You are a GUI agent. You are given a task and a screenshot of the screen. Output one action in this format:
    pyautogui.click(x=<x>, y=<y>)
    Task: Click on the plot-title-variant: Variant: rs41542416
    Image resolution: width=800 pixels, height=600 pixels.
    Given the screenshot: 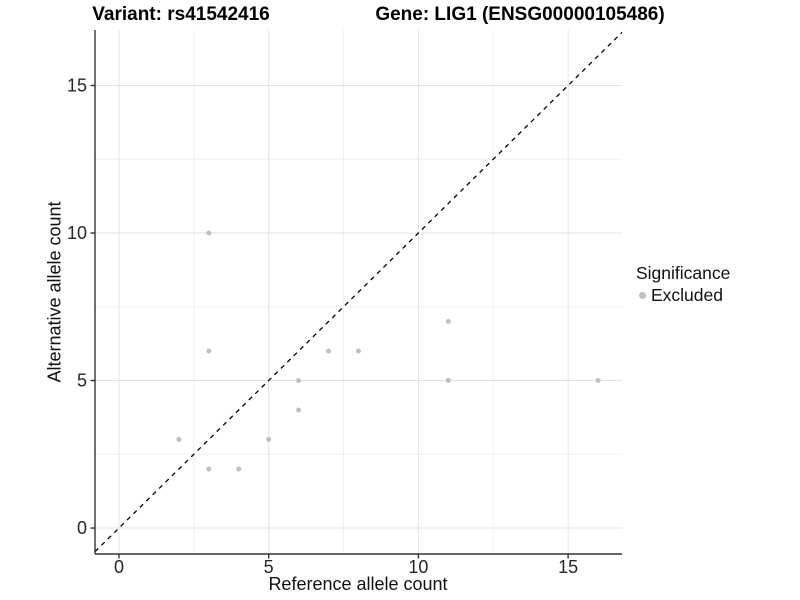 What is the action you would take?
    pyautogui.click(x=181, y=14)
    